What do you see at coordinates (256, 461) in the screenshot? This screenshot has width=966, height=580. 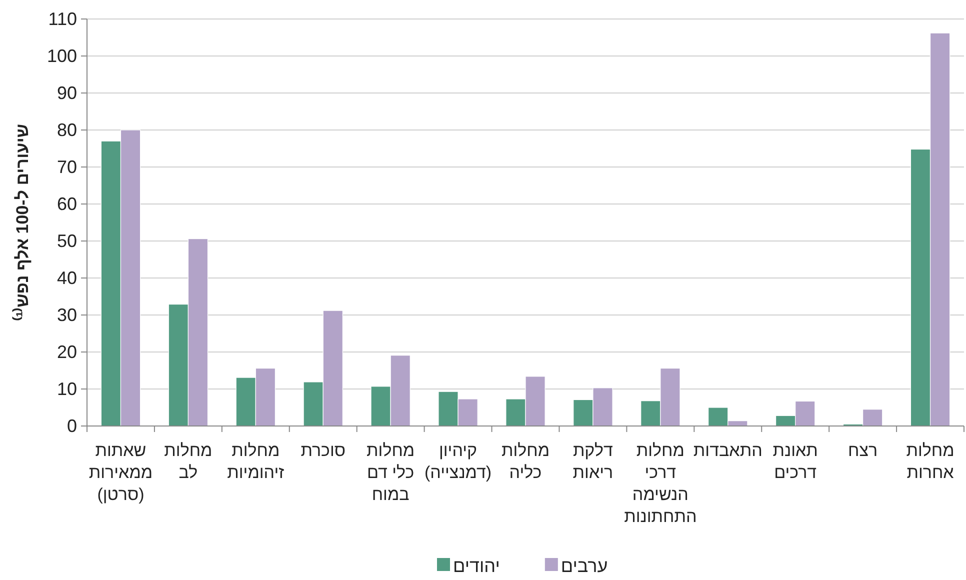 I see `x-tick-label: מחלות זיהומיות` at bounding box center [256, 461].